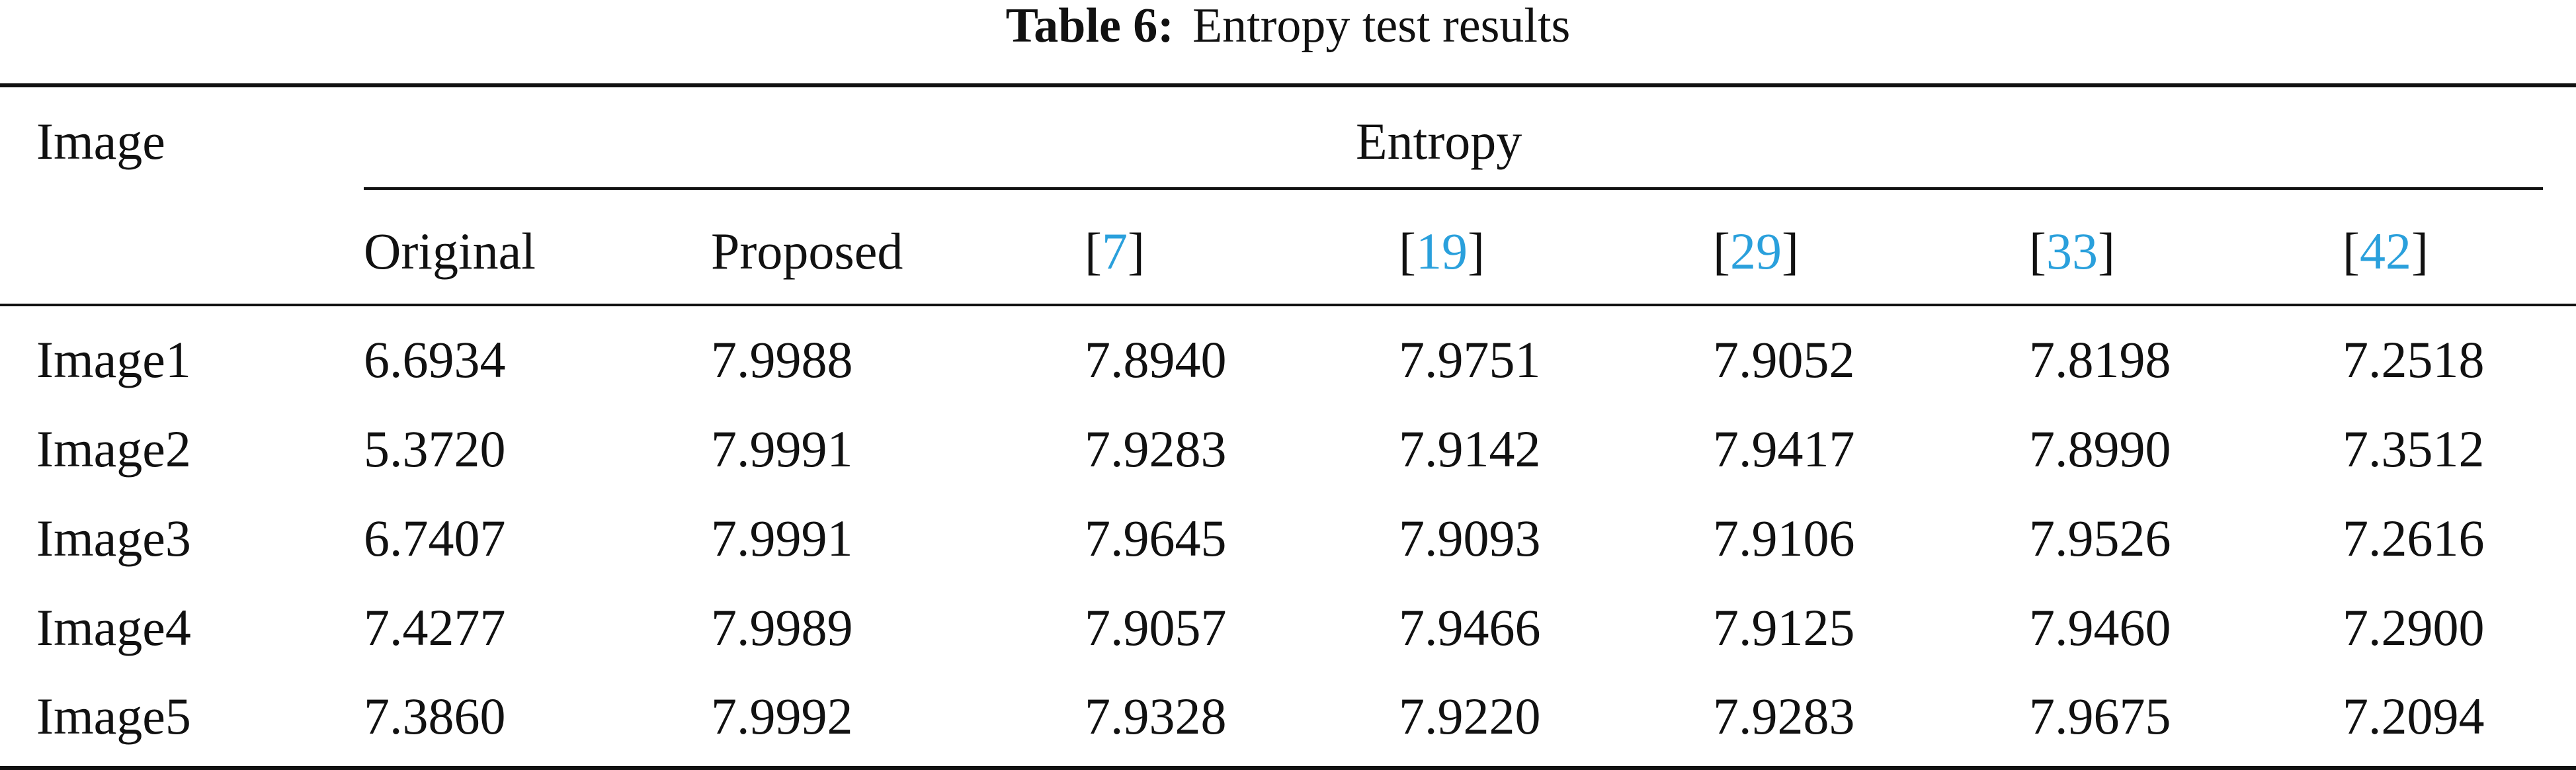  I want to click on table-cell: 7.8990, so click(2100, 449).